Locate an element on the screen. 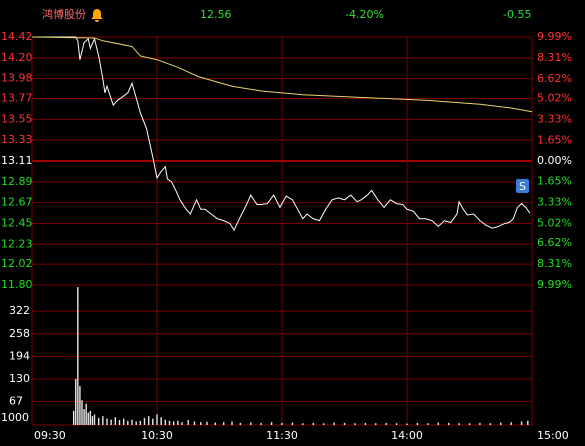  y-tick-label: 67 is located at coordinates (16, 400).